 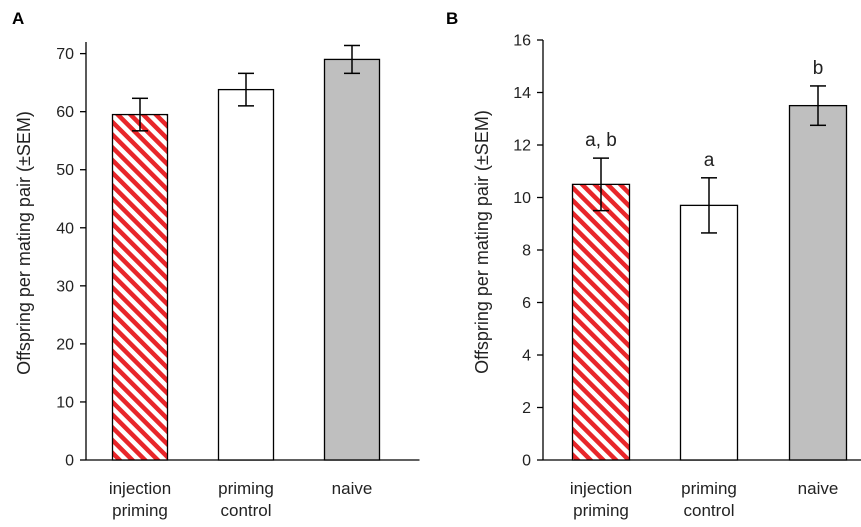 I want to click on y-tick-label: 20, so click(x=65, y=344).